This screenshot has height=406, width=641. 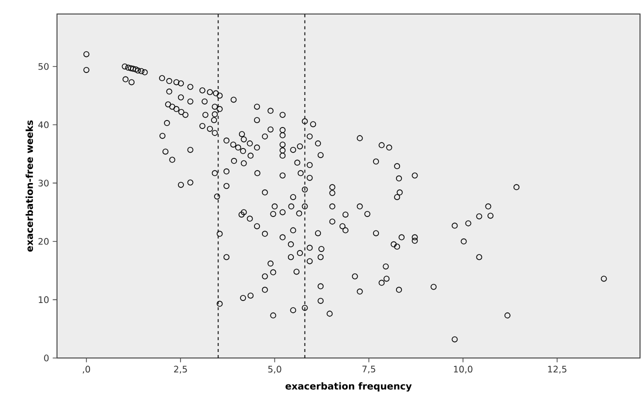 I want to click on y-tick-label: 20, so click(x=43, y=241).